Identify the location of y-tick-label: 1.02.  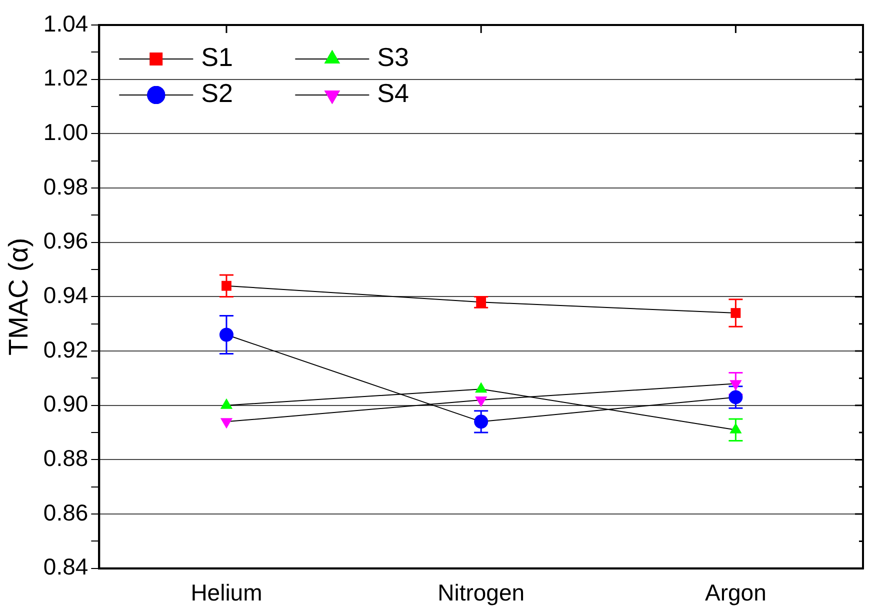
(65, 77).